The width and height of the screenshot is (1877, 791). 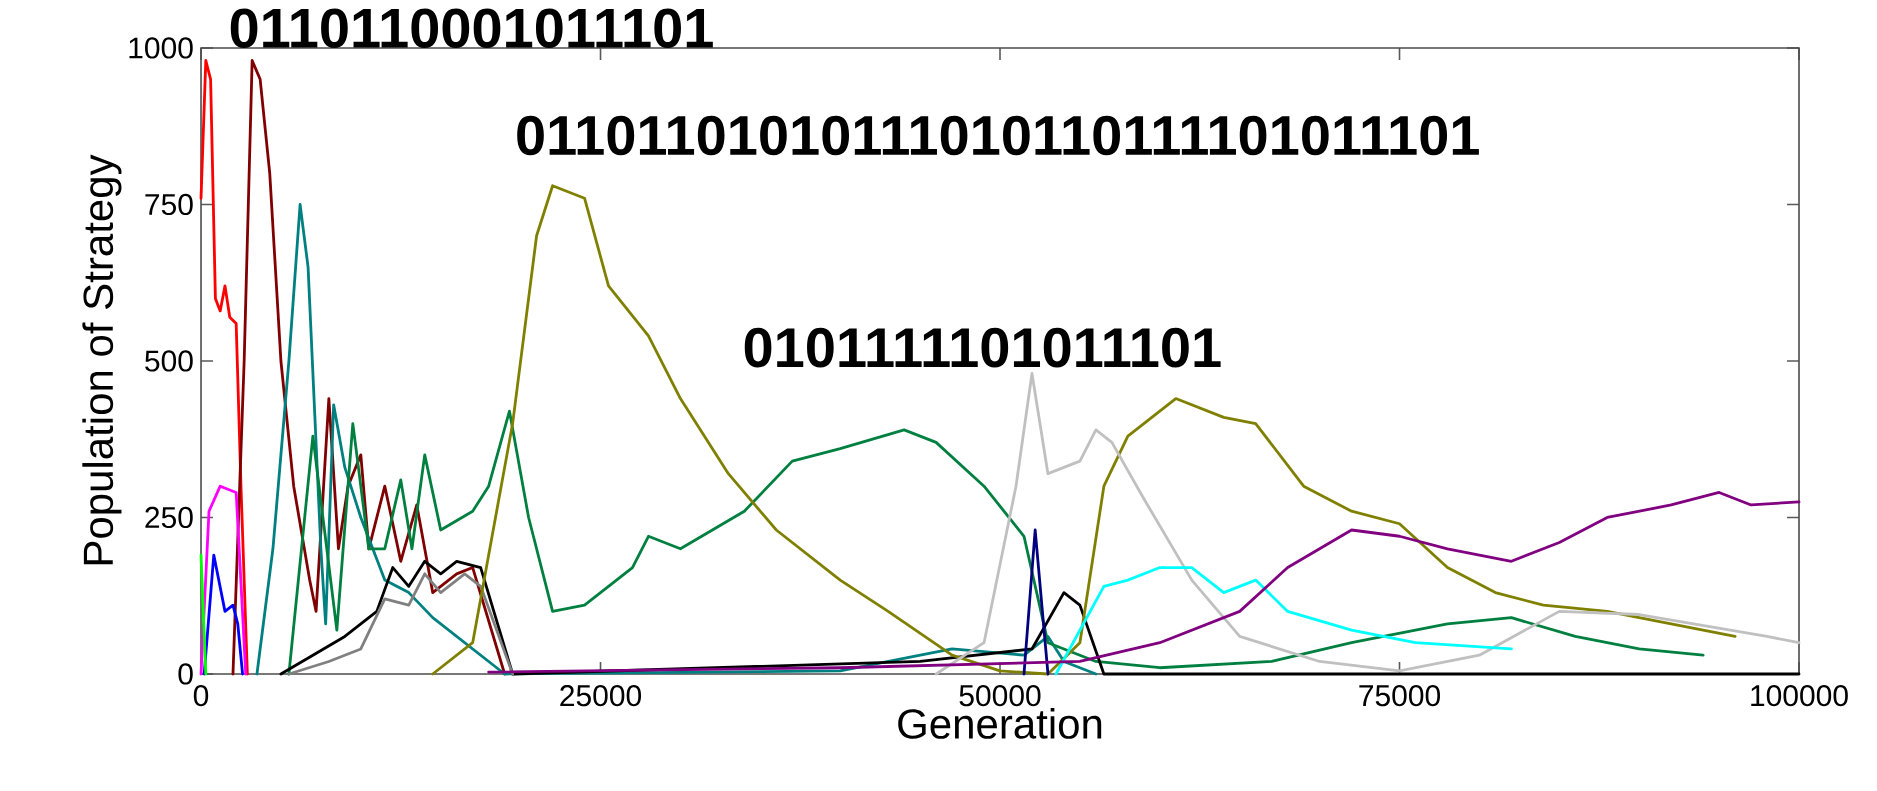 What do you see at coordinates (471, 28) in the screenshot?
I see `annotation: 0110110001011101` at bounding box center [471, 28].